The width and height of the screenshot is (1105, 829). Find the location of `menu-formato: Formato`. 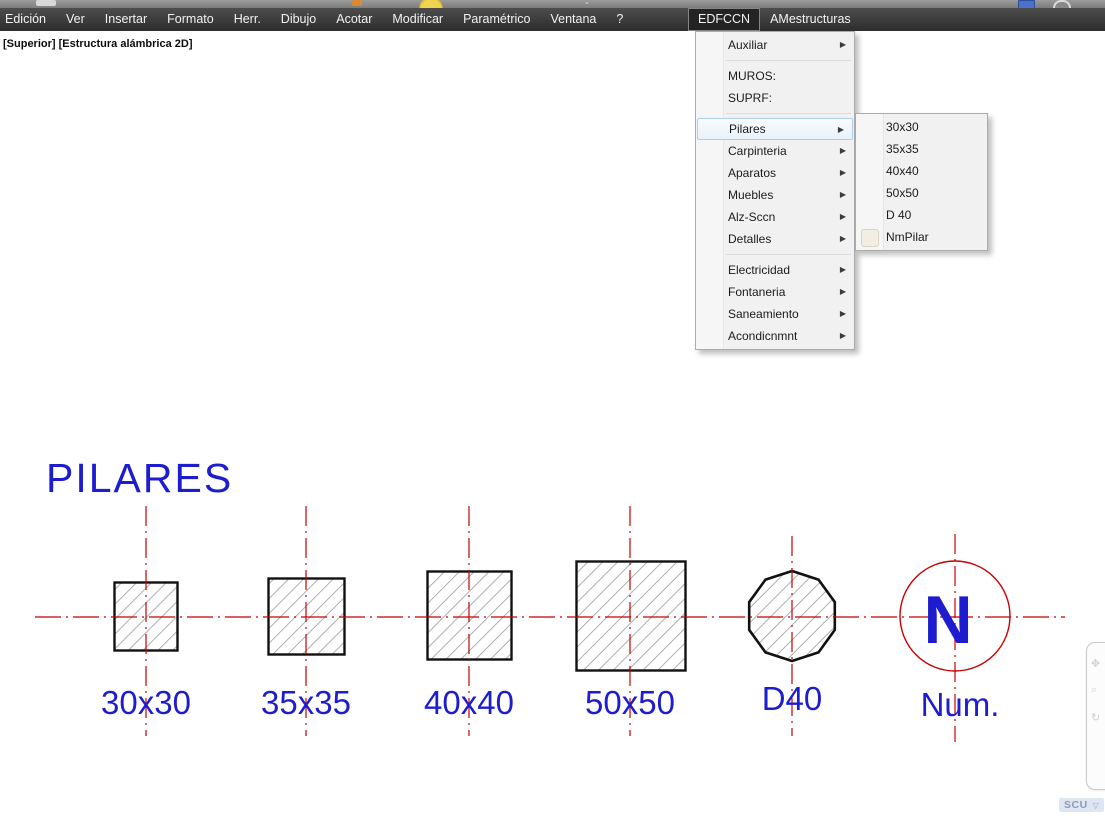

menu-formato: Formato is located at coordinates (190, 19).